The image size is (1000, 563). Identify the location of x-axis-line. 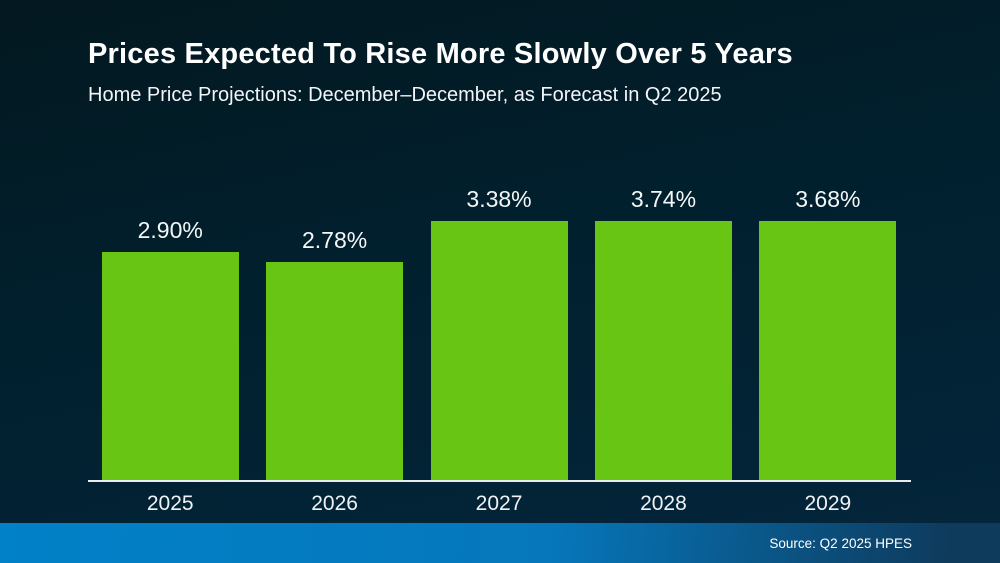
(499, 481).